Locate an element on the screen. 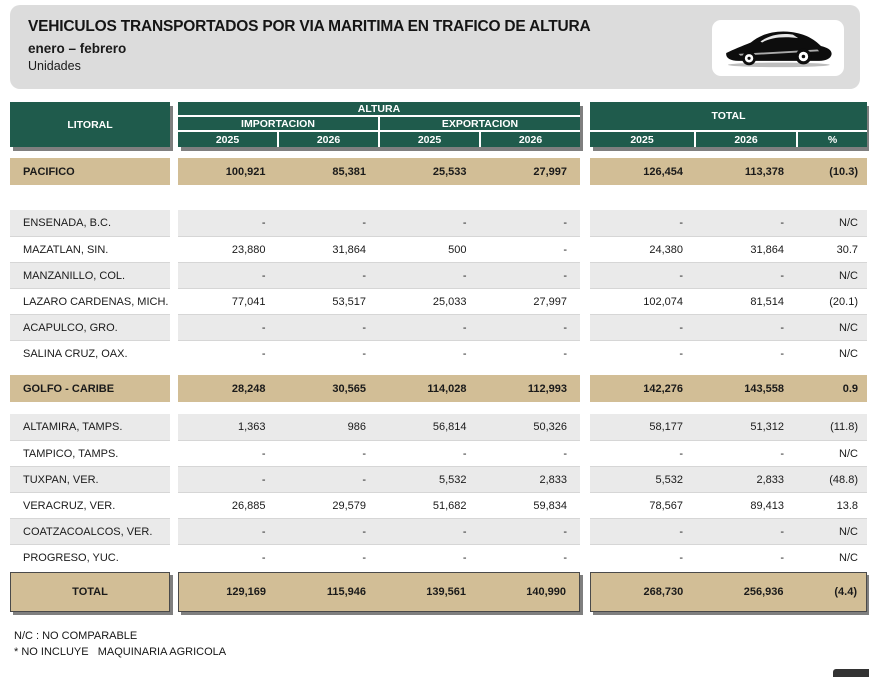 The height and width of the screenshot is (677, 869). total-2025-label: 2025 is located at coordinates (642, 139).